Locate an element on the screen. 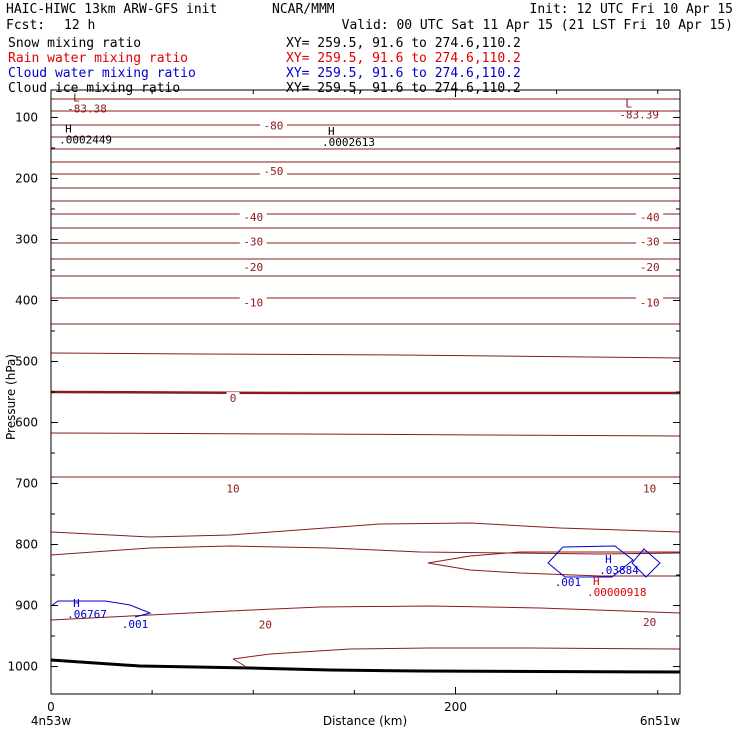  endpoint-right-label: 6n51w is located at coordinates (660, 721).